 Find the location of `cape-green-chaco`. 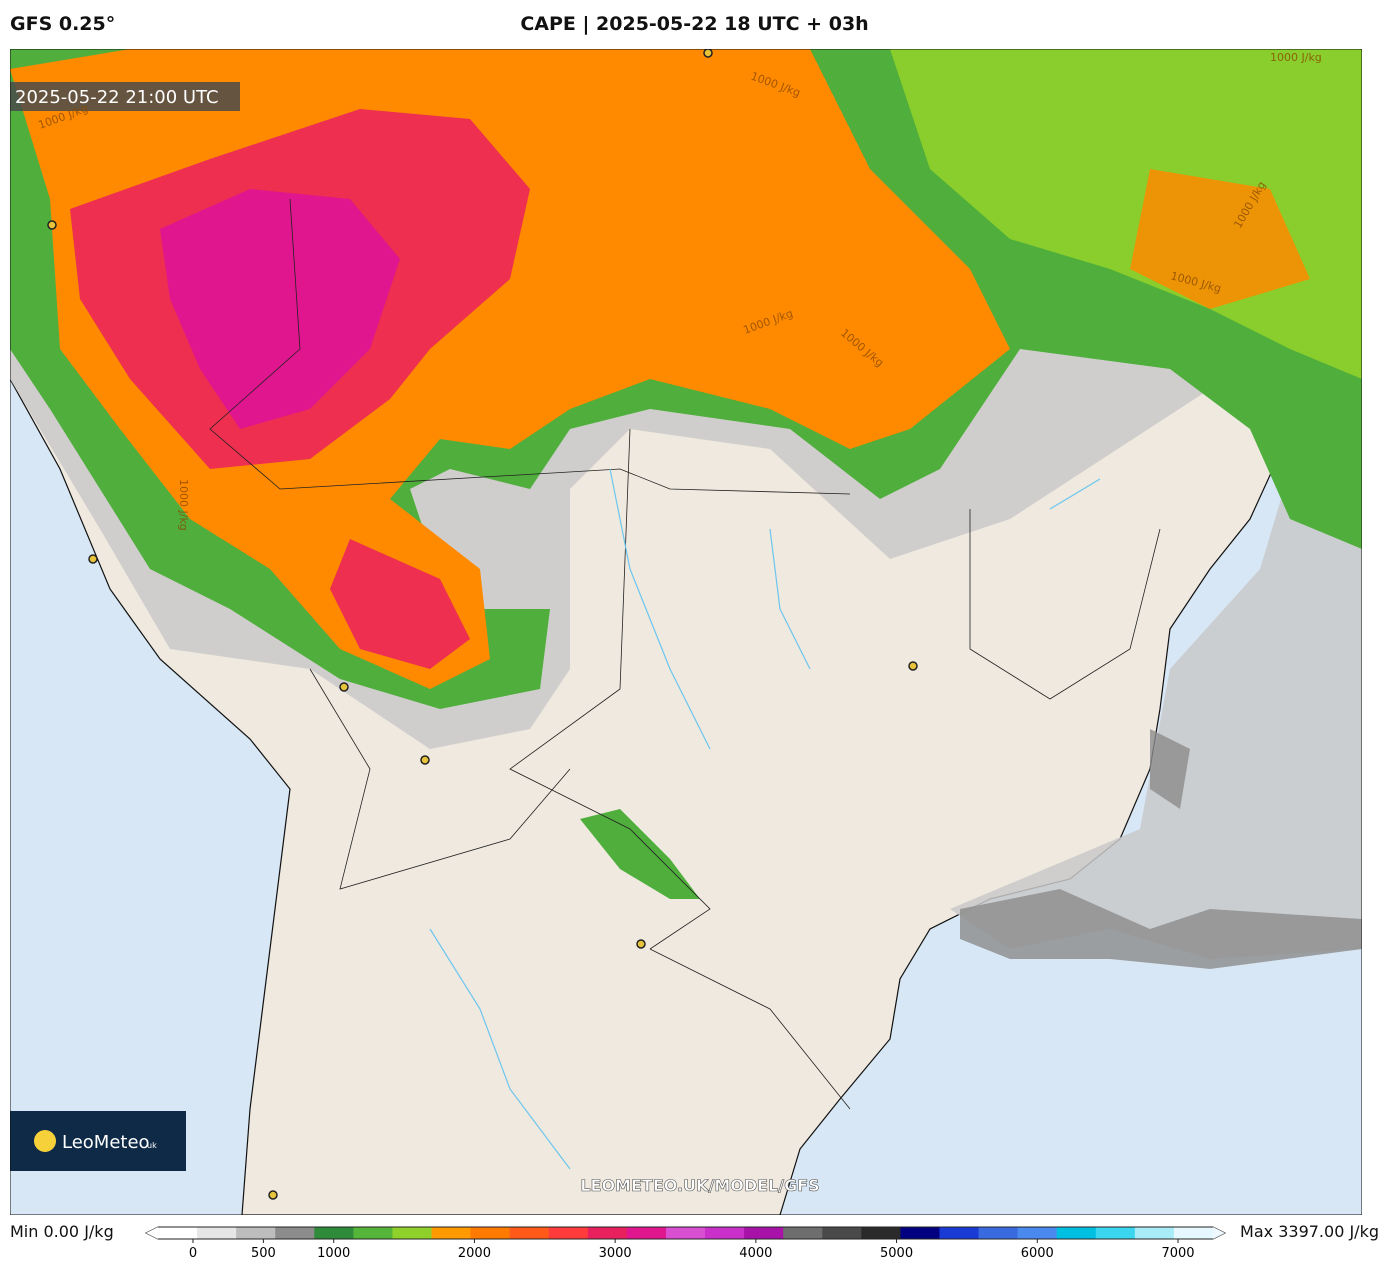

cape-green-chaco is located at coordinates (640, 854).